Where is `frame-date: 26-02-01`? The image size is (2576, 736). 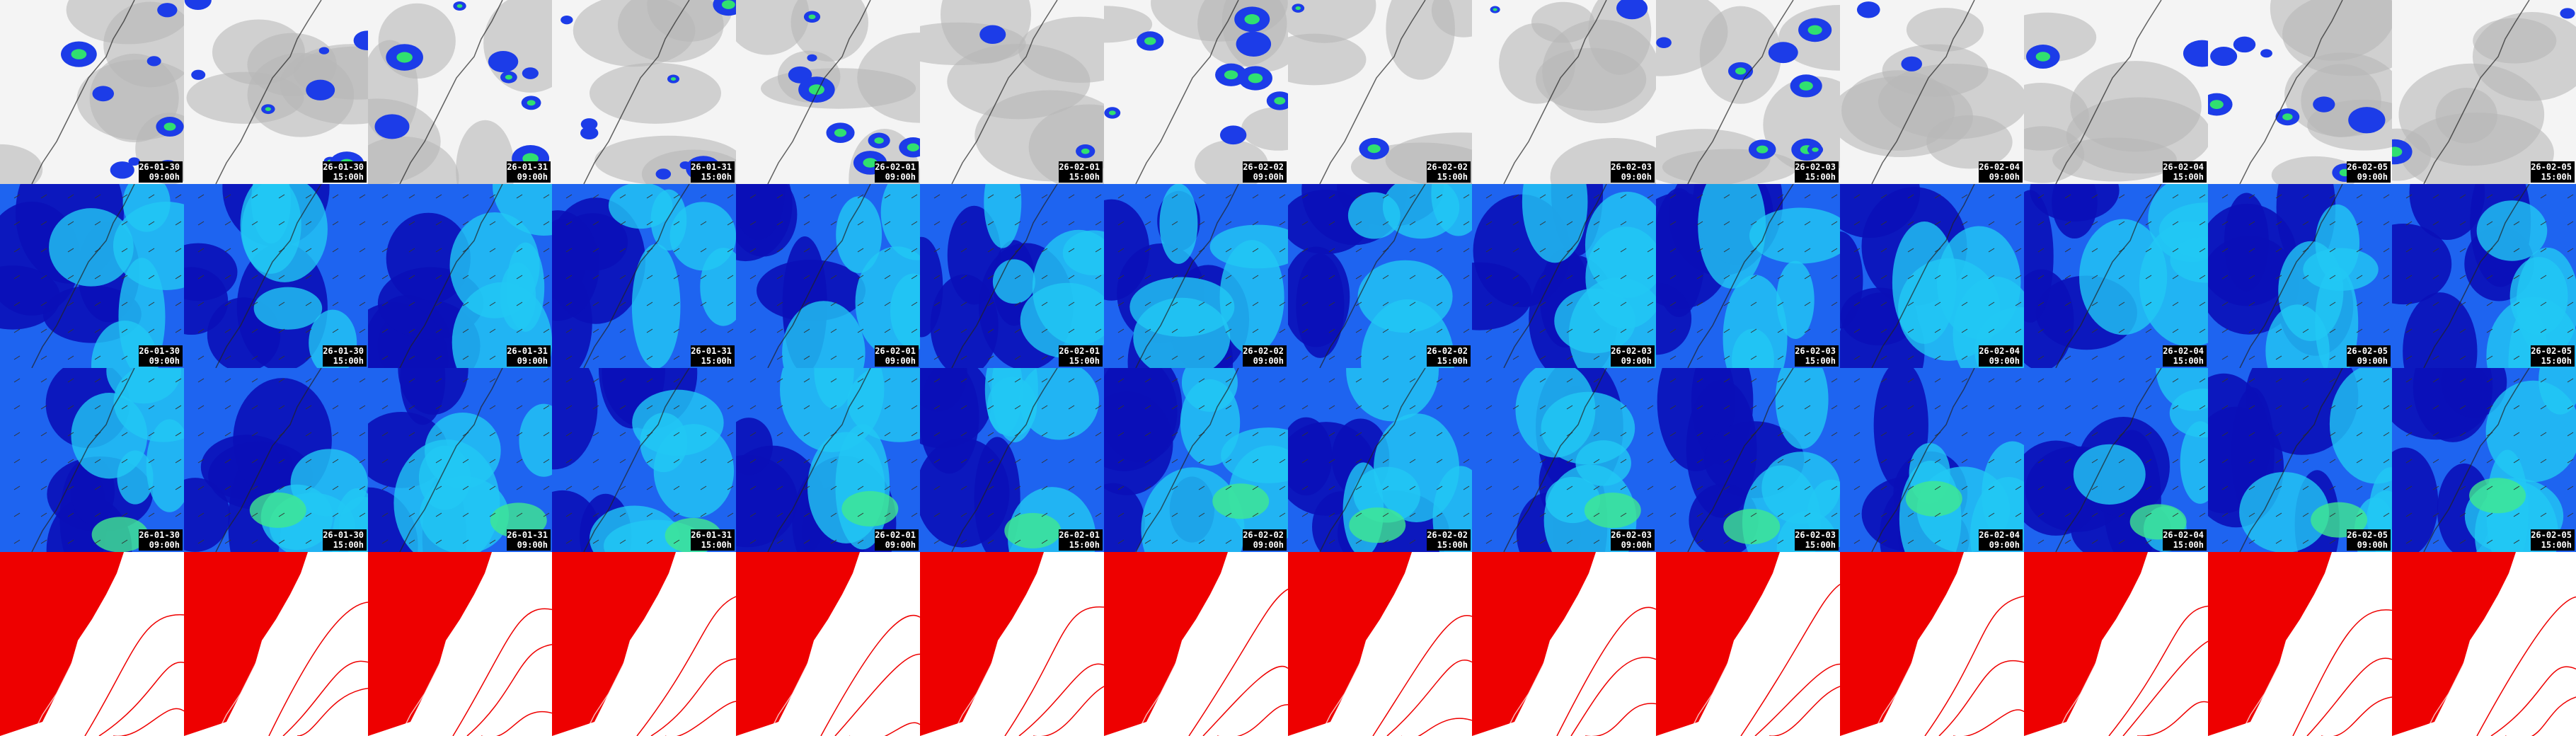
frame-date: 26-02-01 is located at coordinates (896, 535).